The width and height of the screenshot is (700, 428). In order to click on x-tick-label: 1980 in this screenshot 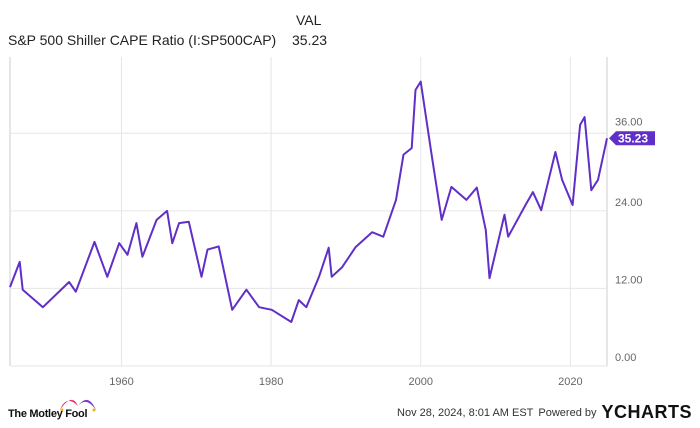, I will do `click(271, 382)`.